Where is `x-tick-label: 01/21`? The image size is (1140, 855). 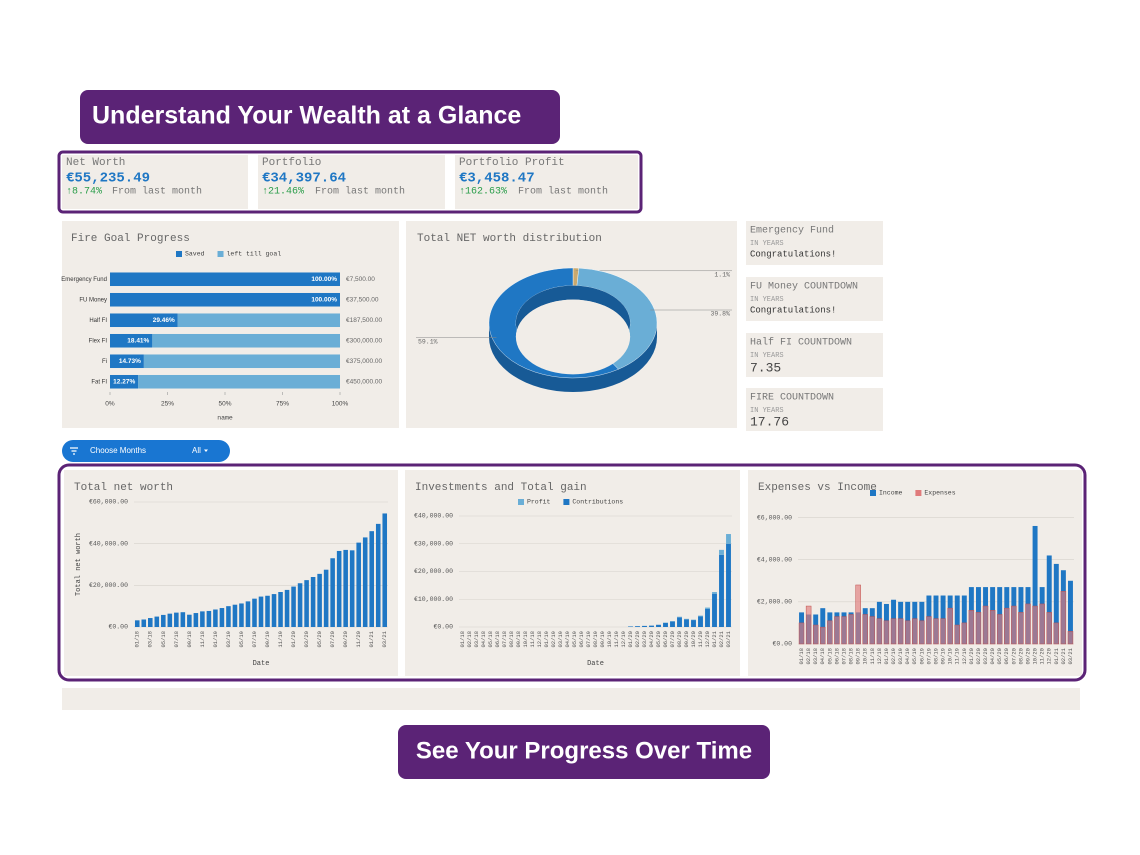 x-tick-label: 01/21 is located at coordinates (371, 638).